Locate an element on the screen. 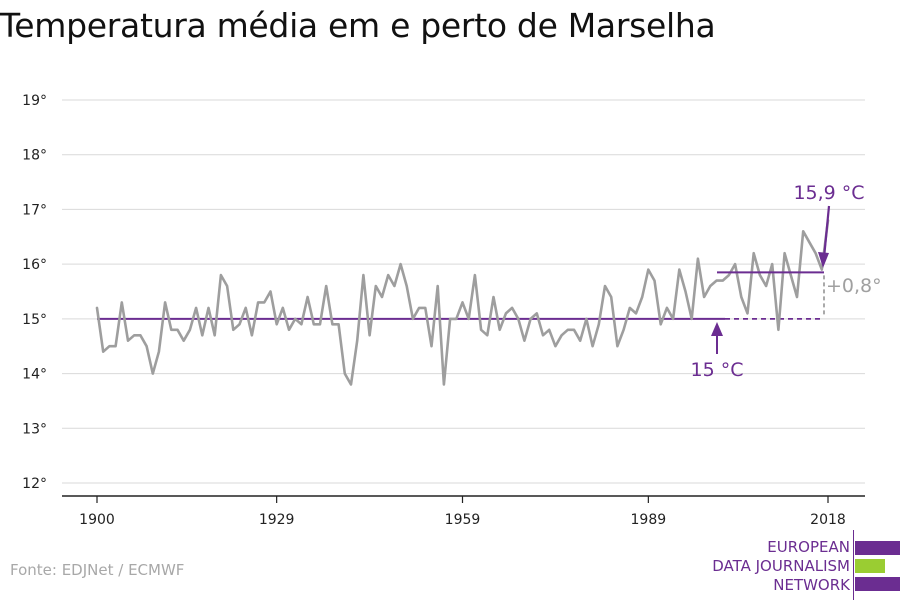 This screenshot has height=600, width=900. y-tick-label: 14° is located at coordinates (34, 375).